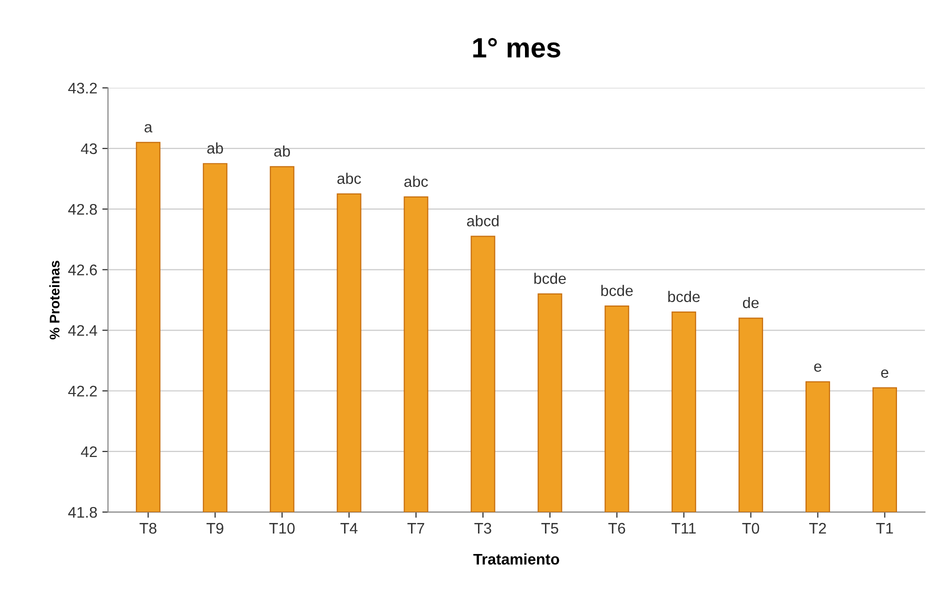  What do you see at coordinates (82, 209) in the screenshot?
I see `y-tick-label: 42.8` at bounding box center [82, 209].